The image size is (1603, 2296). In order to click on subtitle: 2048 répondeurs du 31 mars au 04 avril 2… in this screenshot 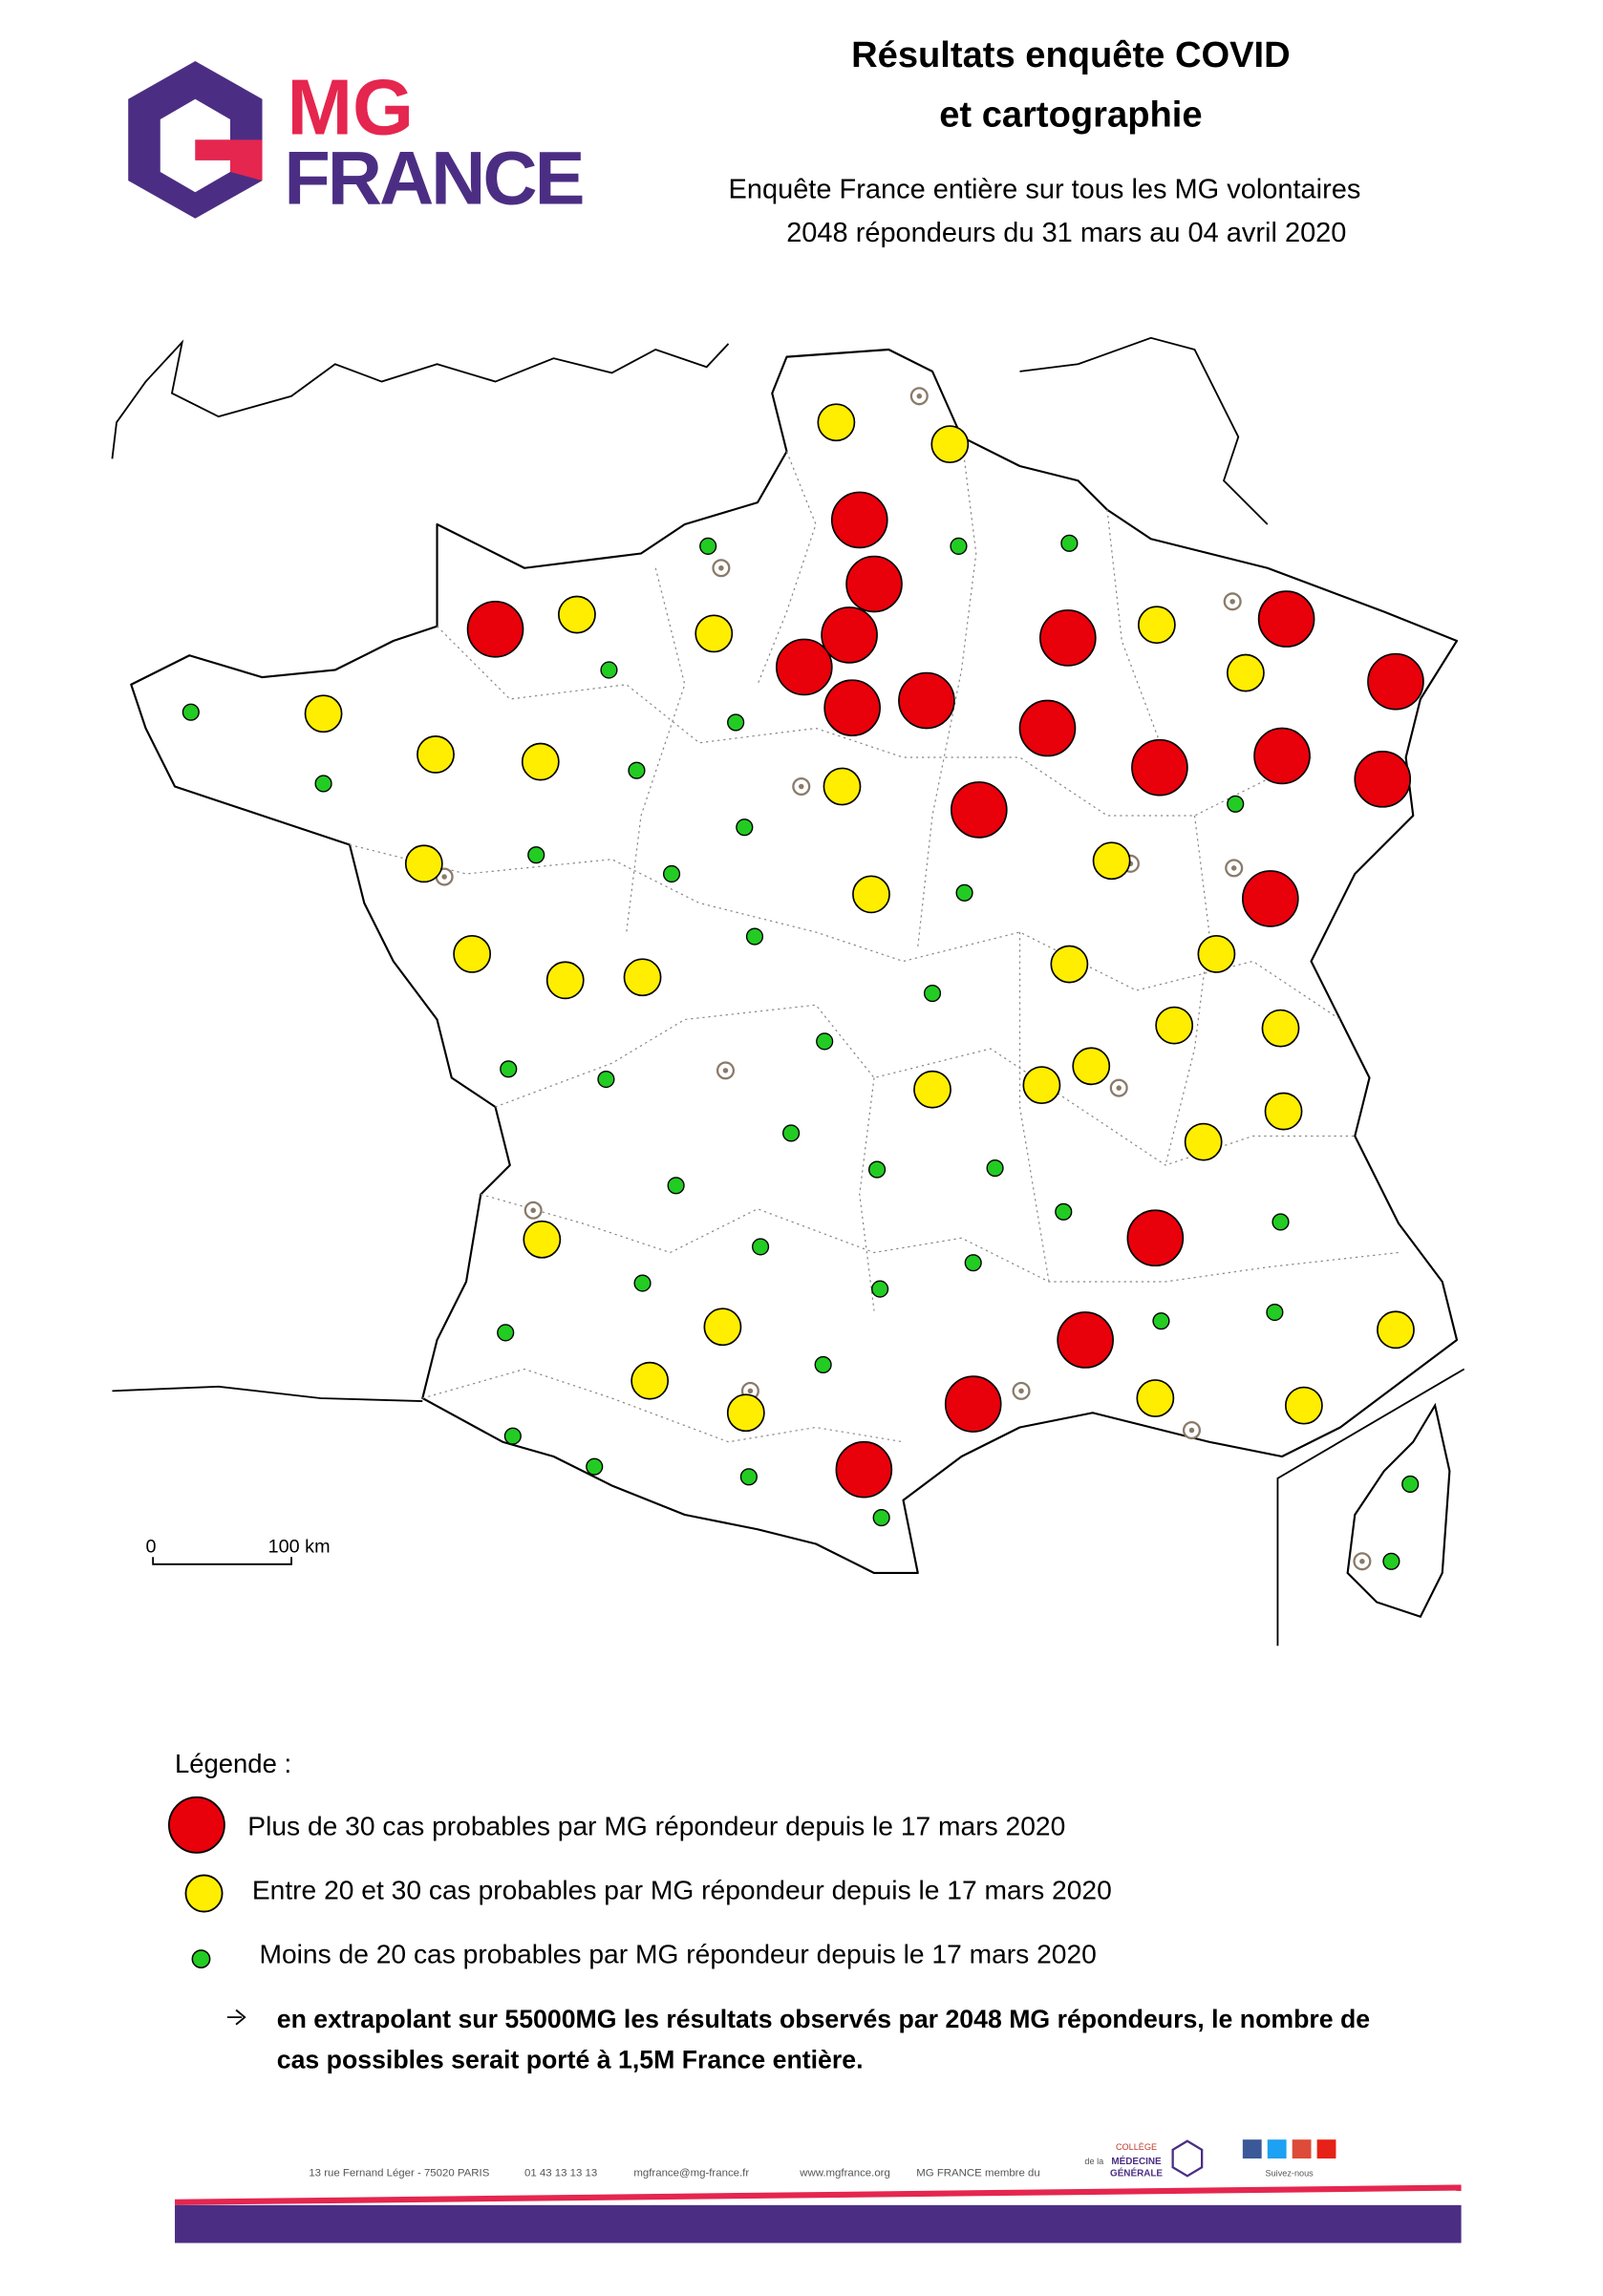, I will do `click(1066, 233)`.